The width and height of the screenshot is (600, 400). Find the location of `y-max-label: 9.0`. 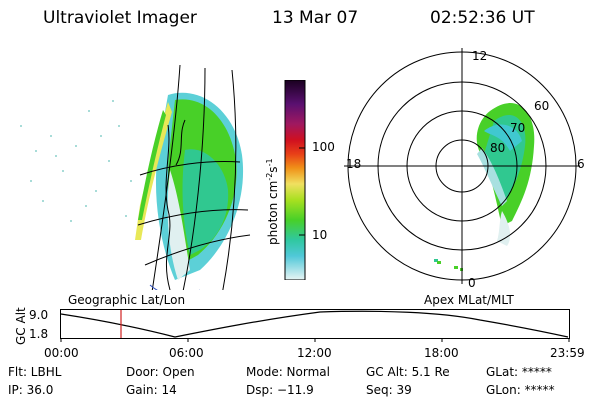

y-max-label: 9.0 is located at coordinates (39, 315).